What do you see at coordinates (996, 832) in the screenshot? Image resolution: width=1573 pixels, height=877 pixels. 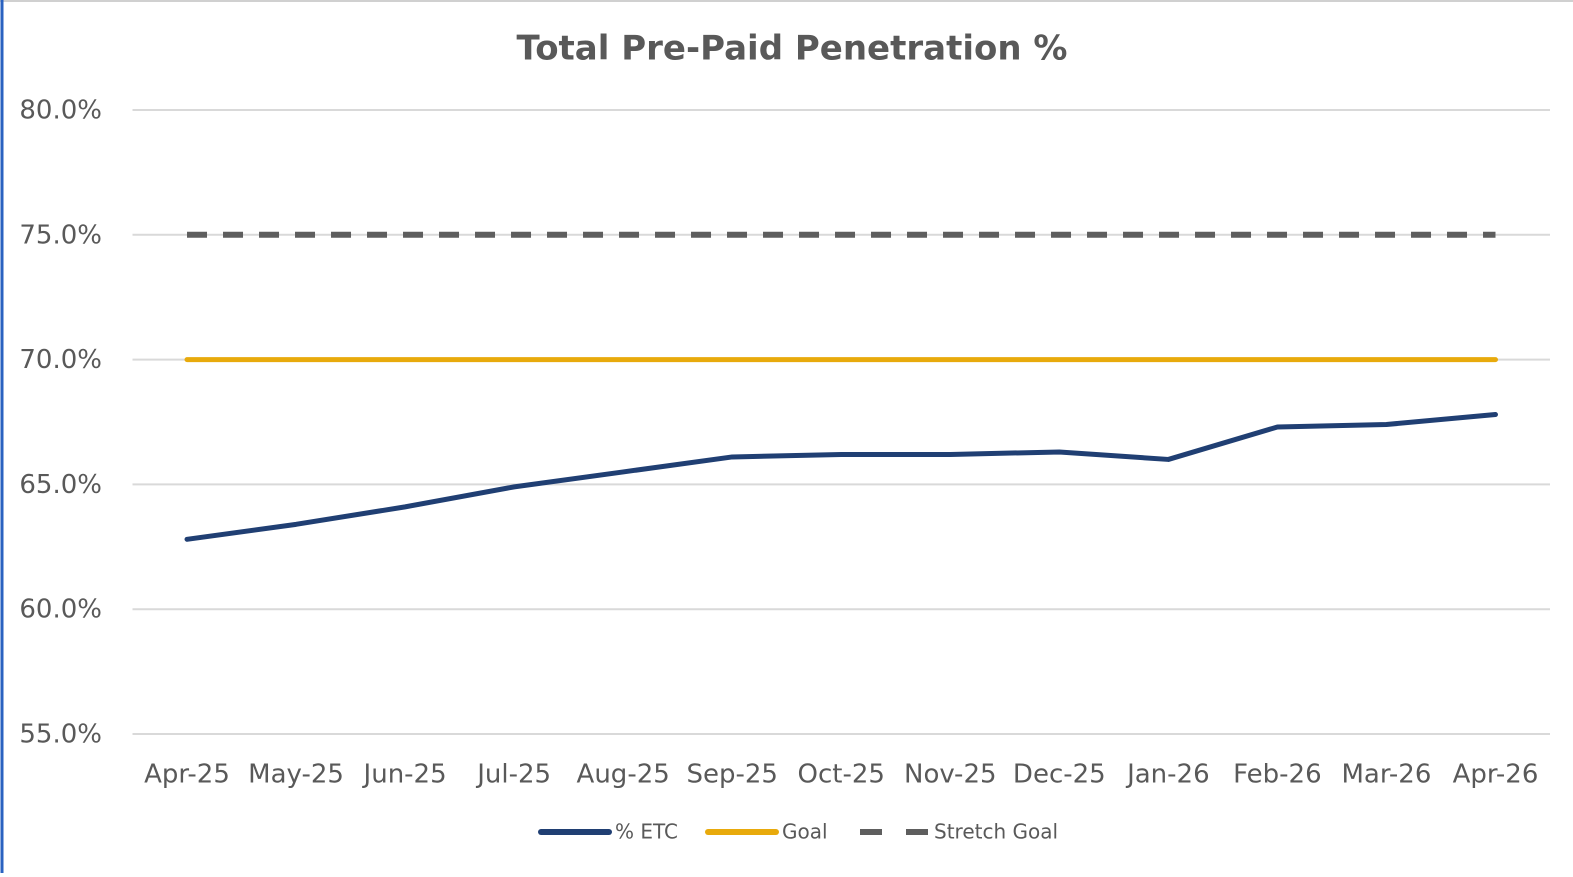 I see `legend-label: Stretch Goal` at bounding box center [996, 832].